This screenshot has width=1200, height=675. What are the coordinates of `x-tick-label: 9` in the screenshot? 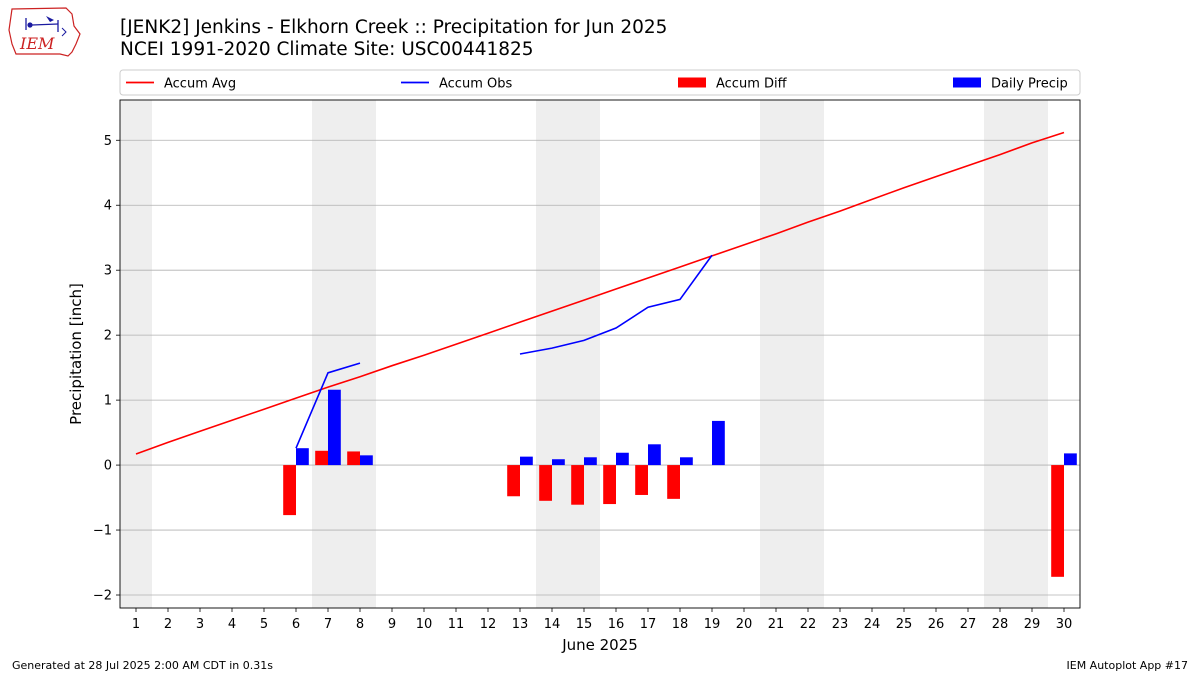 It's located at (392, 624).